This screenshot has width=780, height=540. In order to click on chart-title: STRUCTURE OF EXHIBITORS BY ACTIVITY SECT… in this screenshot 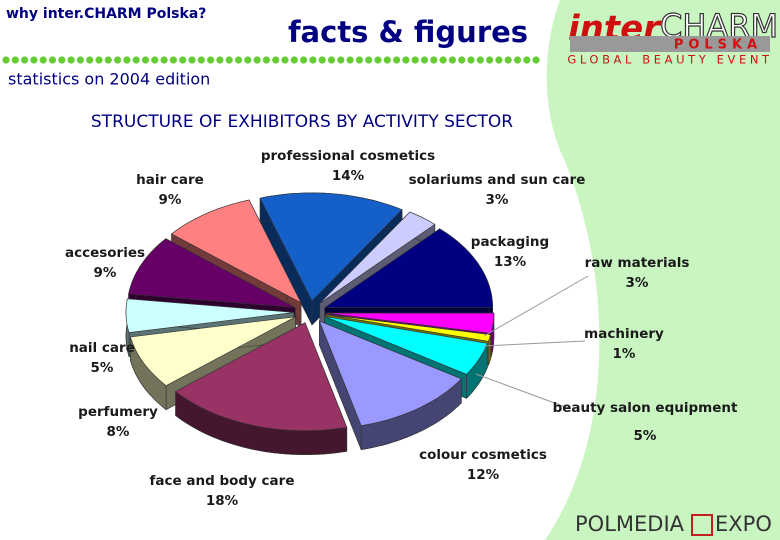, I will do `click(302, 122)`.